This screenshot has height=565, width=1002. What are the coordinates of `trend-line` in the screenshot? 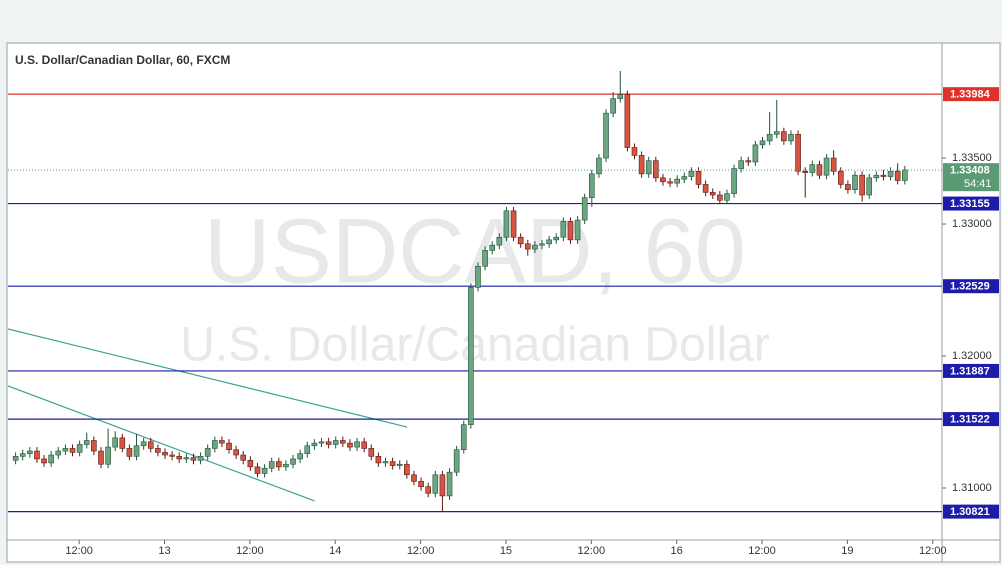 It's located at (161, 443).